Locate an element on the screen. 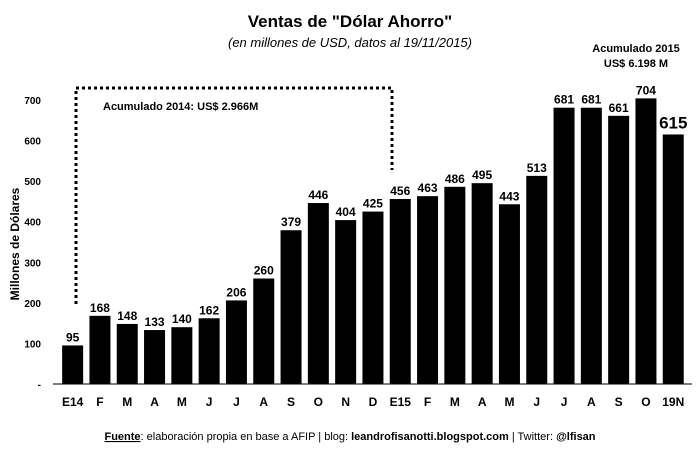  acumulado-2014-label: Acumulado 2014: US$ 2.966M is located at coordinates (180, 107).